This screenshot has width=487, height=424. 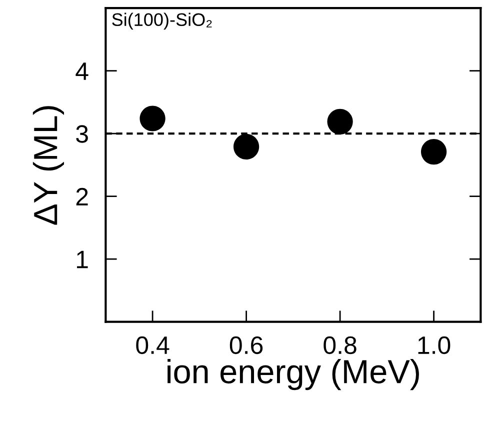 I want to click on y-tick-label: 3, so click(x=82, y=134).